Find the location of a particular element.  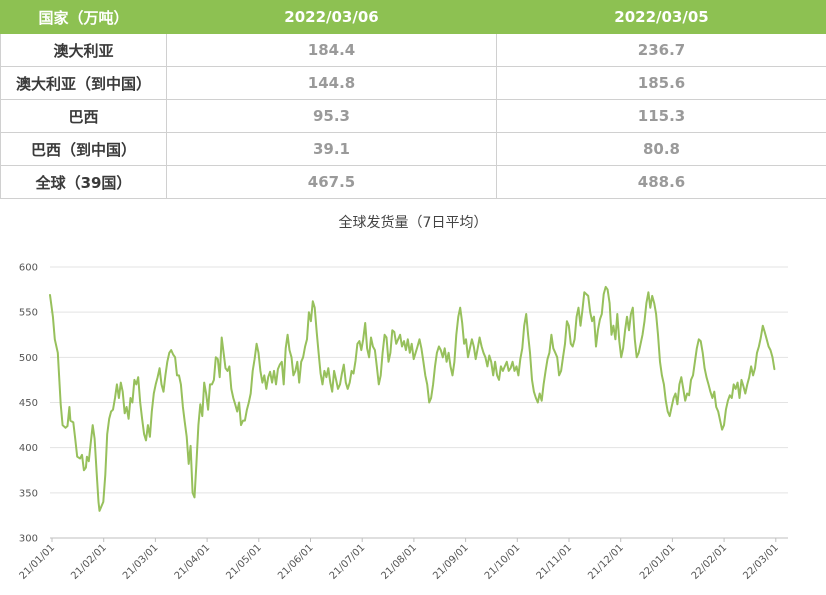

country-cell: 巴西（到中国） is located at coordinates (83, 149).